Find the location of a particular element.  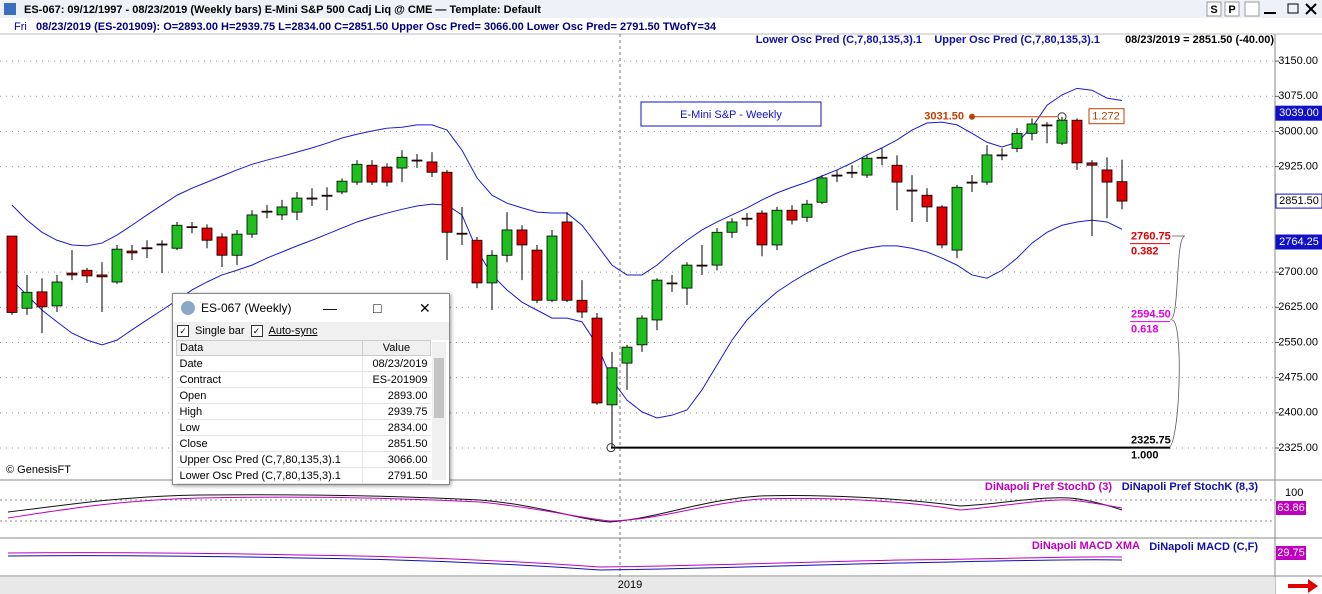

price-tag-label: 2851.50 is located at coordinates (1299, 201).